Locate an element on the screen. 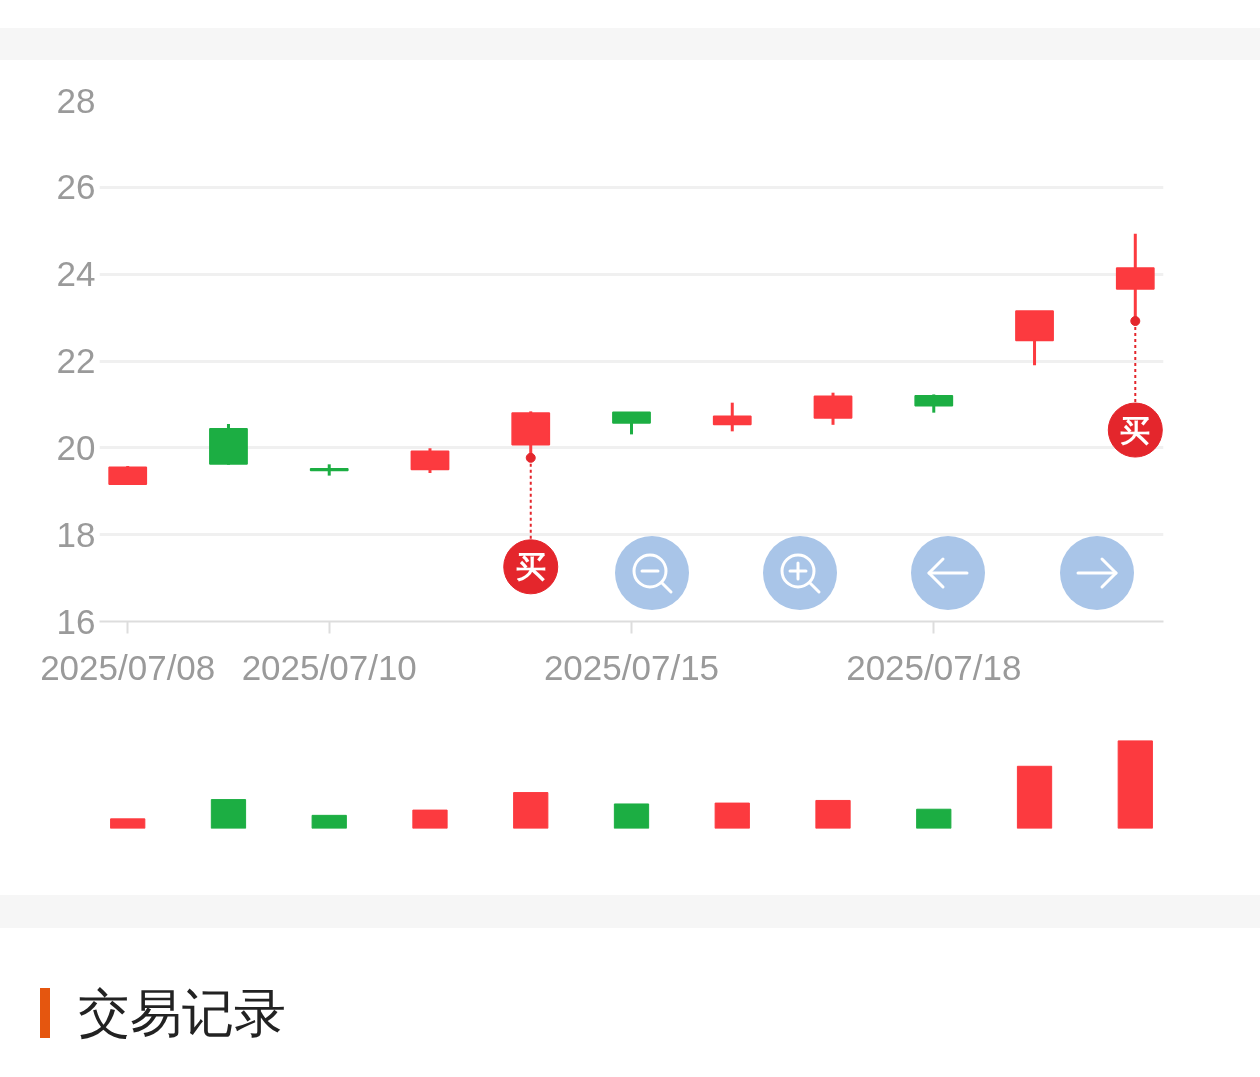 This screenshot has width=1260, height=1077. y-tick-label: 18 is located at coordinates (76, 534).